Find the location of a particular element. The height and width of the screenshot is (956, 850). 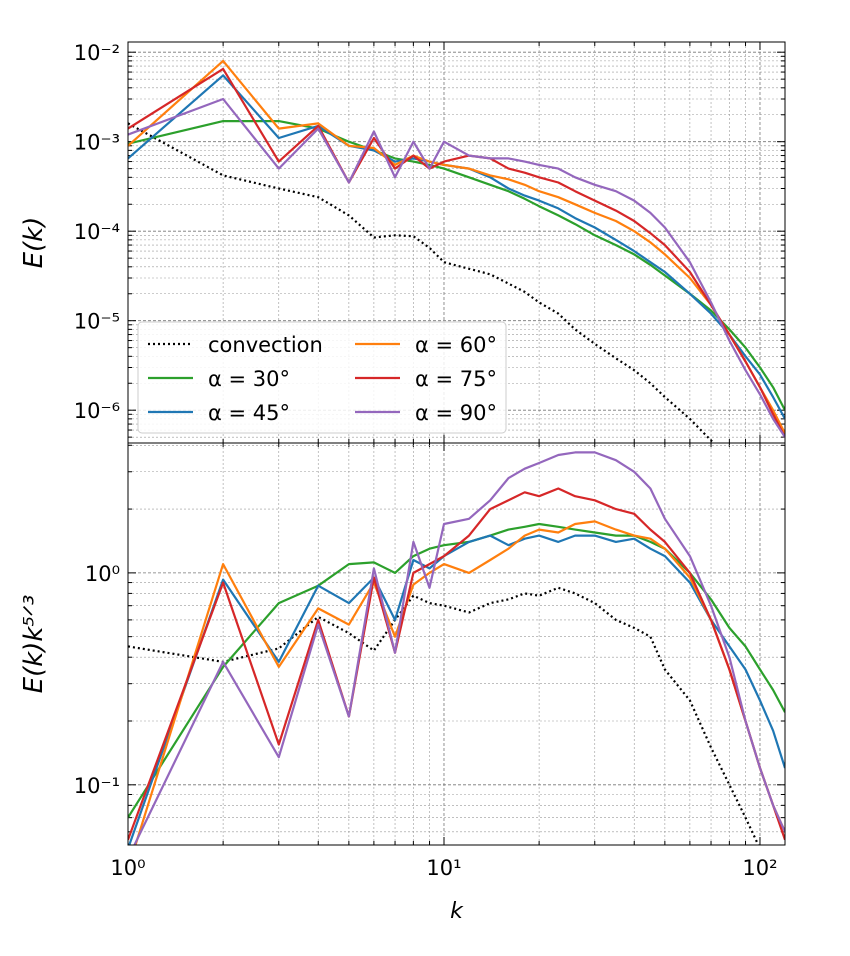

y-tick-label: 10⁻¹ is located at coordinates (97, 786).